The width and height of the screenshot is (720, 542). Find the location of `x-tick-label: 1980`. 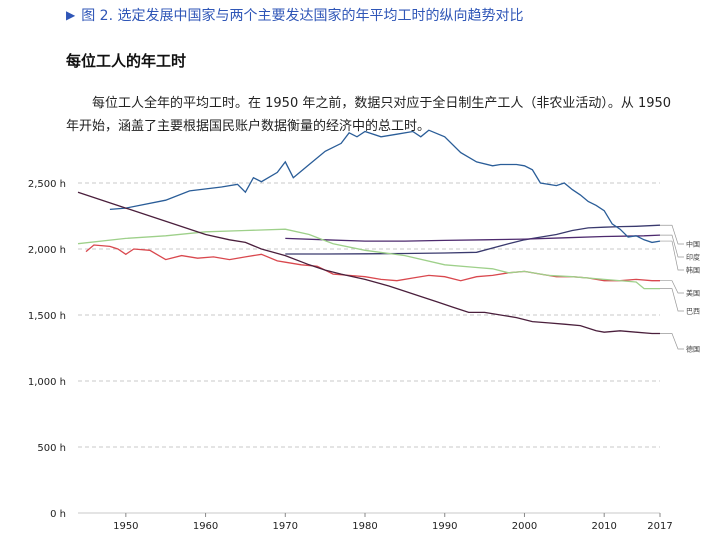

x-tick-label: 1980 is located at coordinates (364, 526).